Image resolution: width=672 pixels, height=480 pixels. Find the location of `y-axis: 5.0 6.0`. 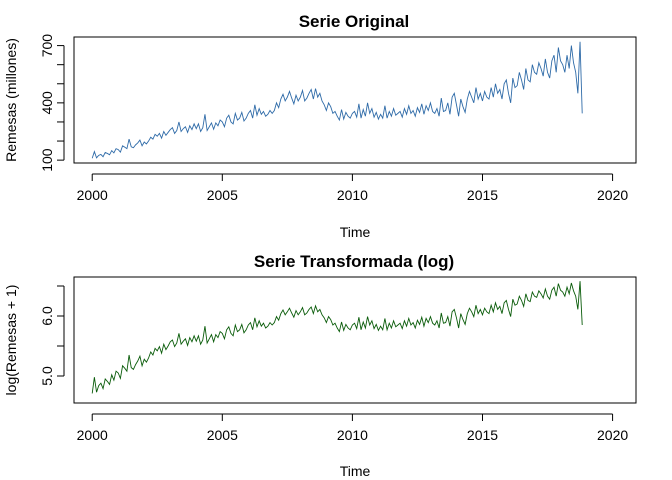

y-axis: 5.0 6.0 is located at coordinates (52, 335).